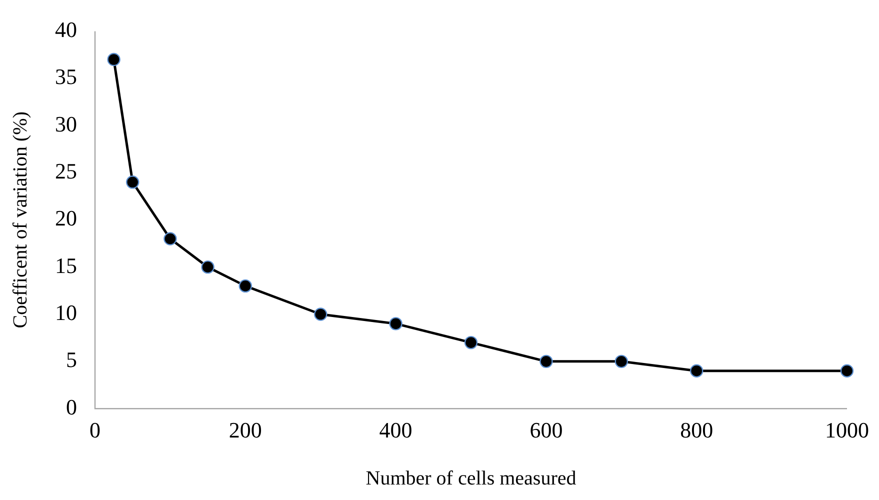 Image resolution: width=879 pixels, height=500 pixels. Describe the element at coordinates (66, 218) in the screenshot. I see `y-tick-label: 20` at that location.